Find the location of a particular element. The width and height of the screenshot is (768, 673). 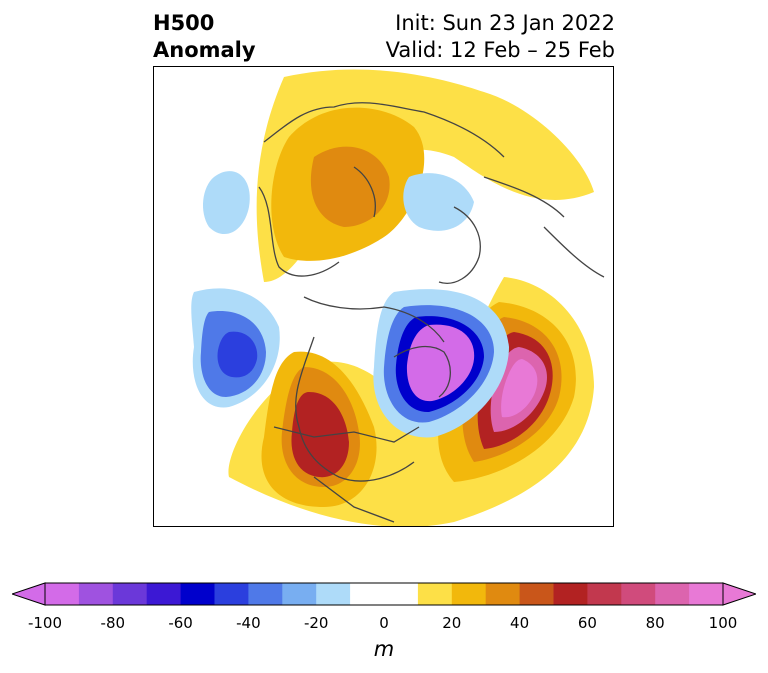

colorbar-tick-label: 60 is located at coordinates (587, 623).